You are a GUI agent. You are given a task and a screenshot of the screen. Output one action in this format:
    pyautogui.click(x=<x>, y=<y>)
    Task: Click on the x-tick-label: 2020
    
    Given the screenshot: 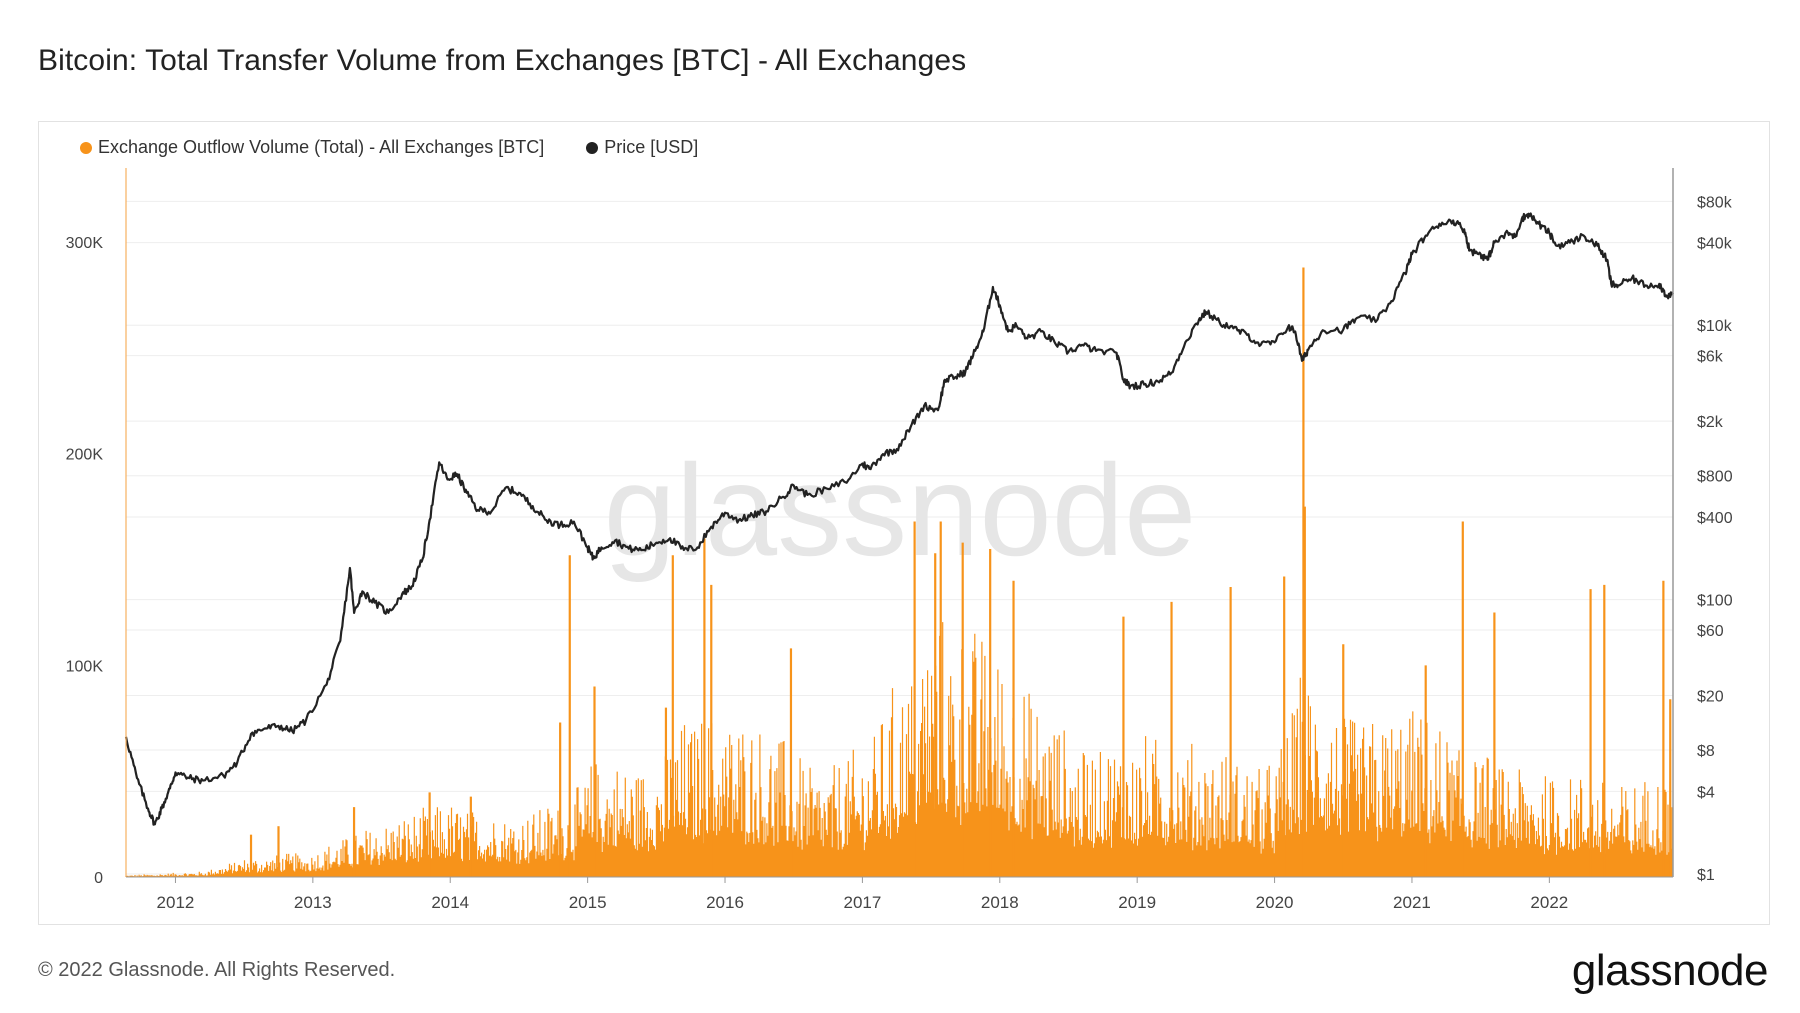 What is the action you would take?
    pyautogui.click(x=1275, y=902)
    